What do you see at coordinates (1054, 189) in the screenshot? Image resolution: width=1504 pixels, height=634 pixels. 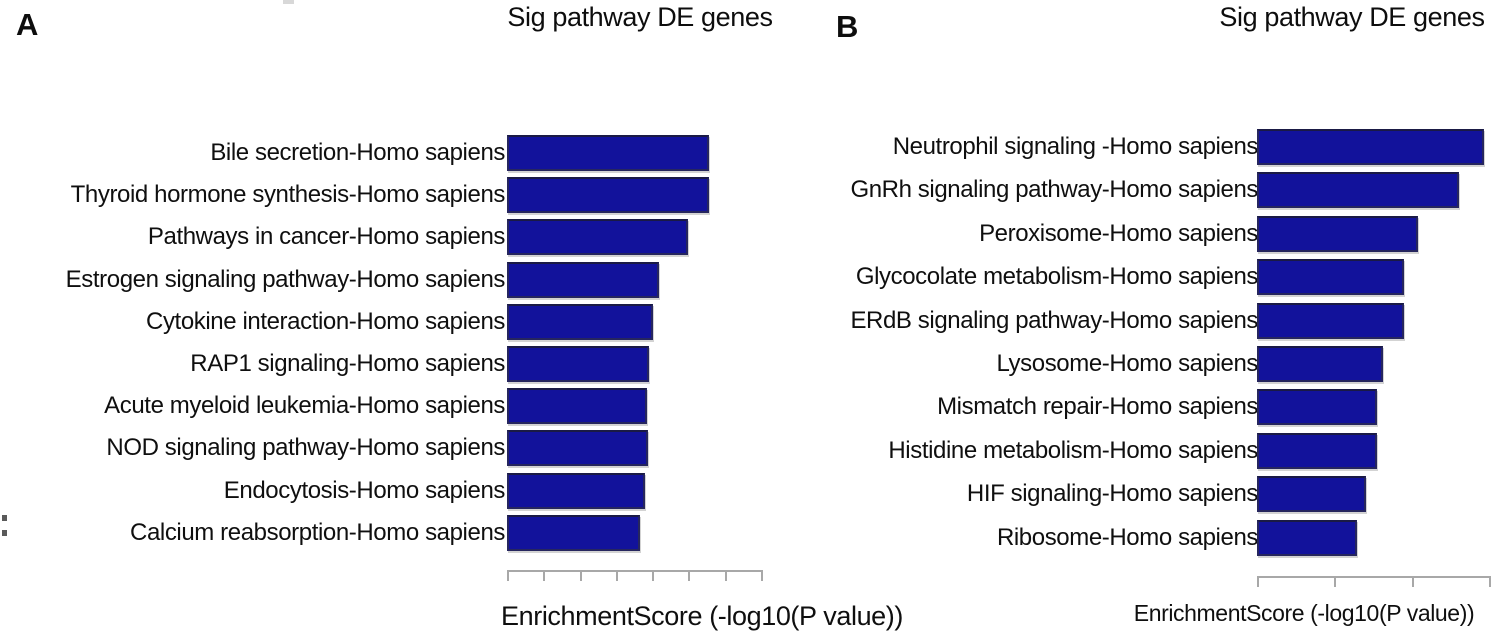 I see `bar-label: GnRh signaling pathway-Homo sapiens` at bounding box center [1054, 189].